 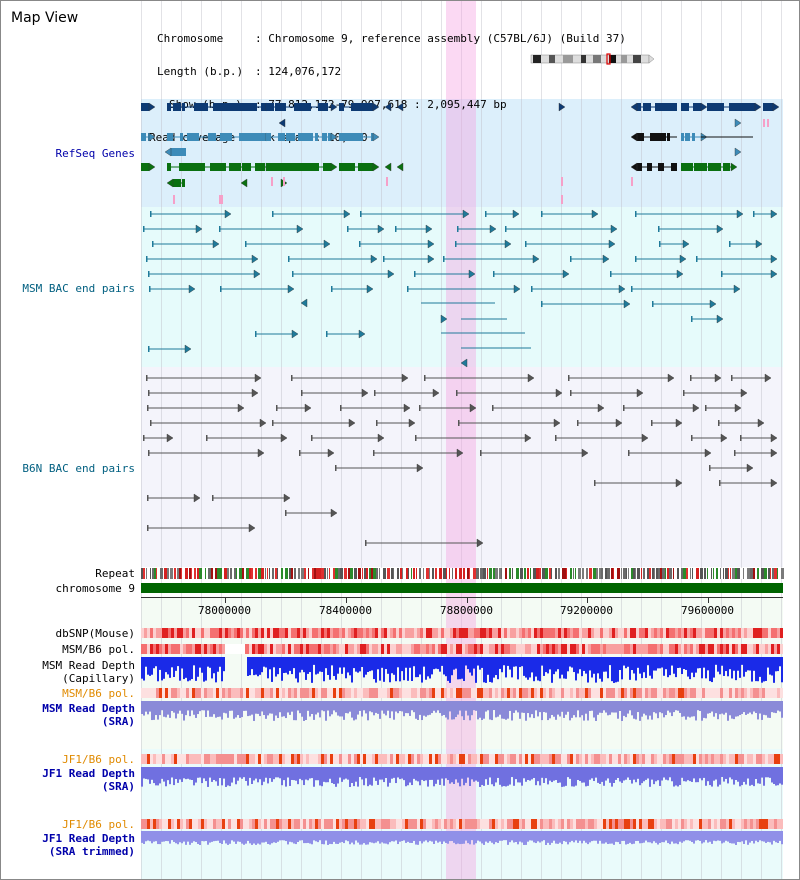 I want to click on msm-bac-end-pairs-track, so click(x=462, y=287).